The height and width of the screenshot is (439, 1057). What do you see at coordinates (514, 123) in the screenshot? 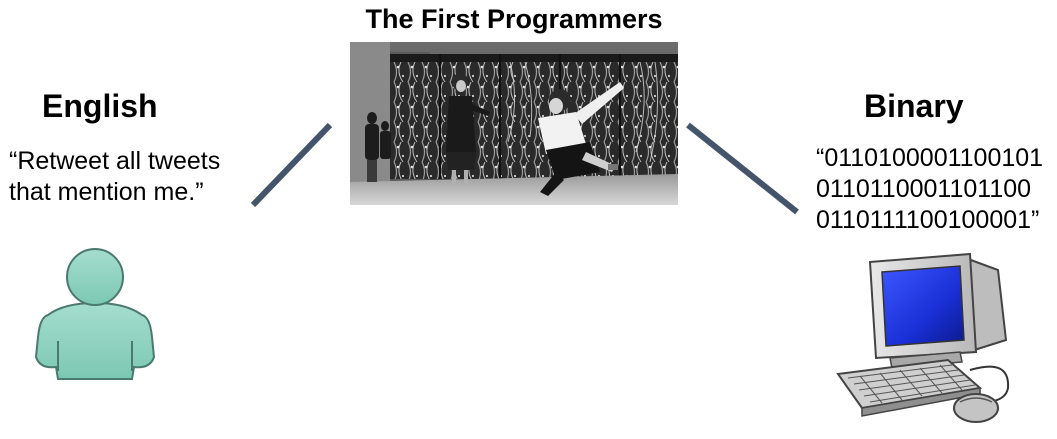
I see `eniac-programmers-photo` at bounding box center [514, 123].